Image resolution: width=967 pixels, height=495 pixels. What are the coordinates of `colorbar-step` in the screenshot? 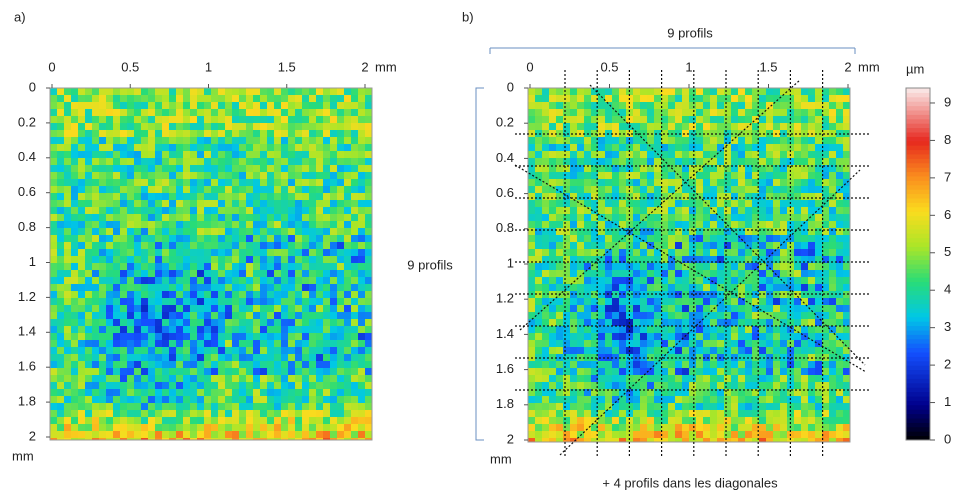 It's located at (918, 227).